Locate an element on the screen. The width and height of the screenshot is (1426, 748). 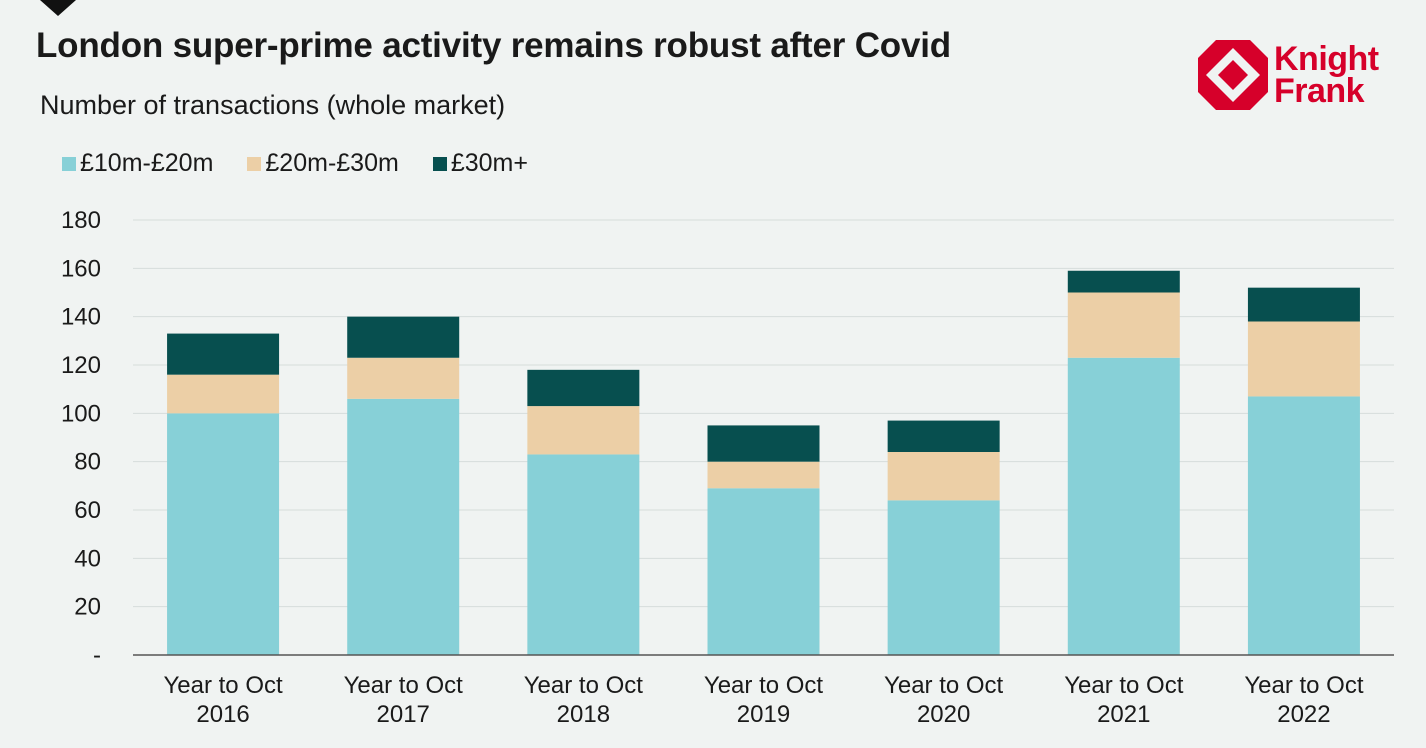
legend-label-series-3: £30m+ is located at coordinates (489, 163).